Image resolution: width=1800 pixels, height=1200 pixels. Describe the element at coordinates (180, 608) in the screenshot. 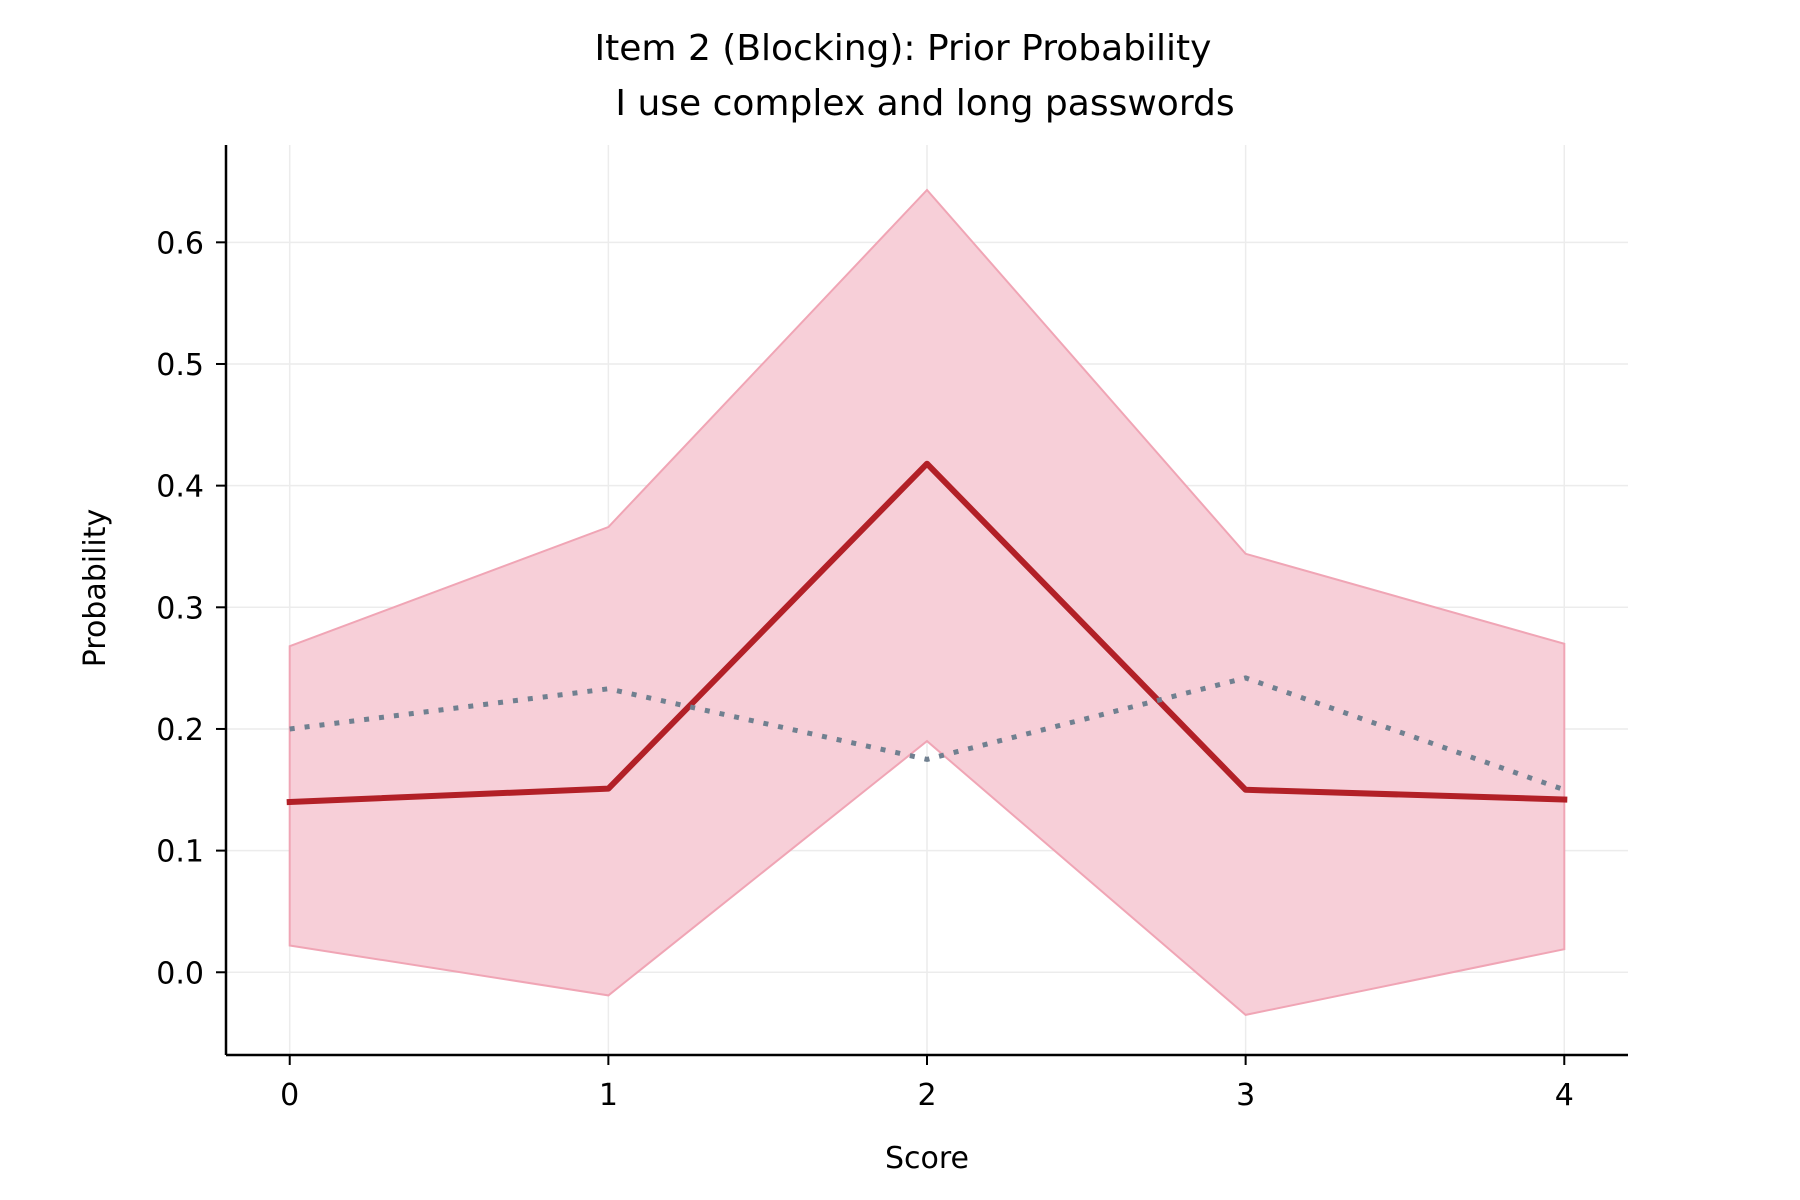

I see `y-tick-label: 0.3` at that location.